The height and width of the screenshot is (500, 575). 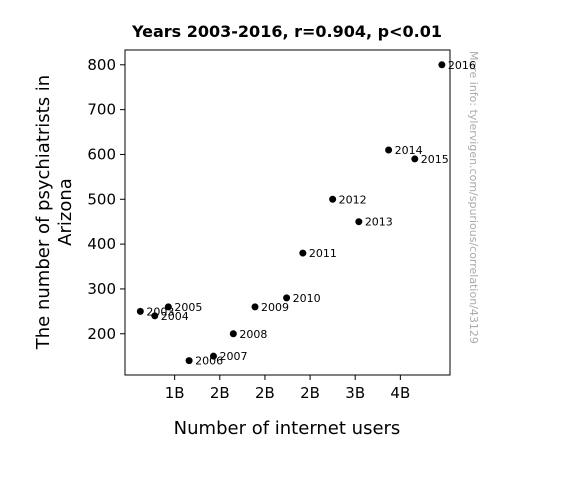 I want to click on y-tick-label: 400, so click(x=101, y=244).